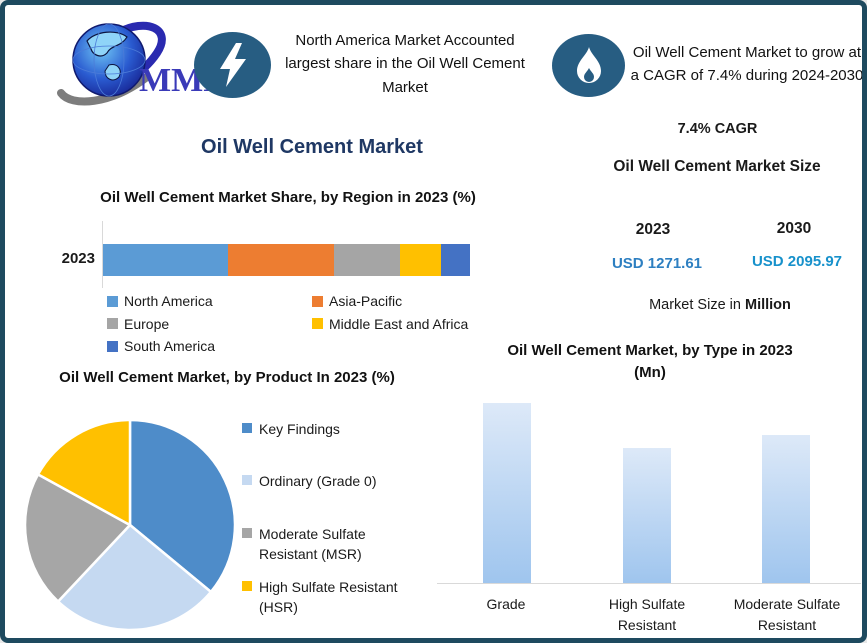 This screenshot has height=643, width=867. I want to click on legend-item-hsr: High Sulfate Resistant (HSR), so click(344, 597).